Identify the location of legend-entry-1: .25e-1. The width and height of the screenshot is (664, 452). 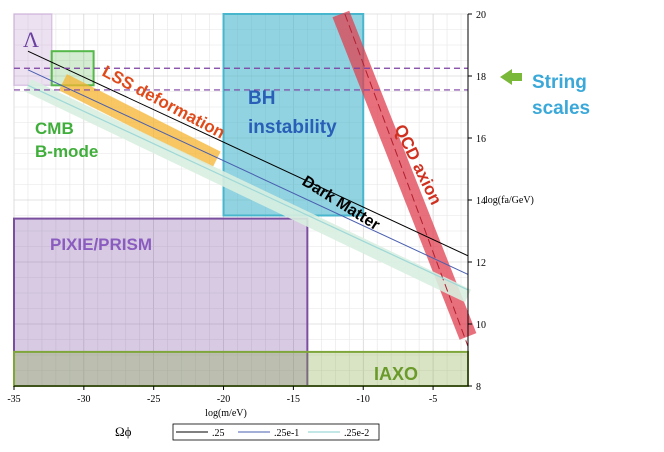
(286, 433).